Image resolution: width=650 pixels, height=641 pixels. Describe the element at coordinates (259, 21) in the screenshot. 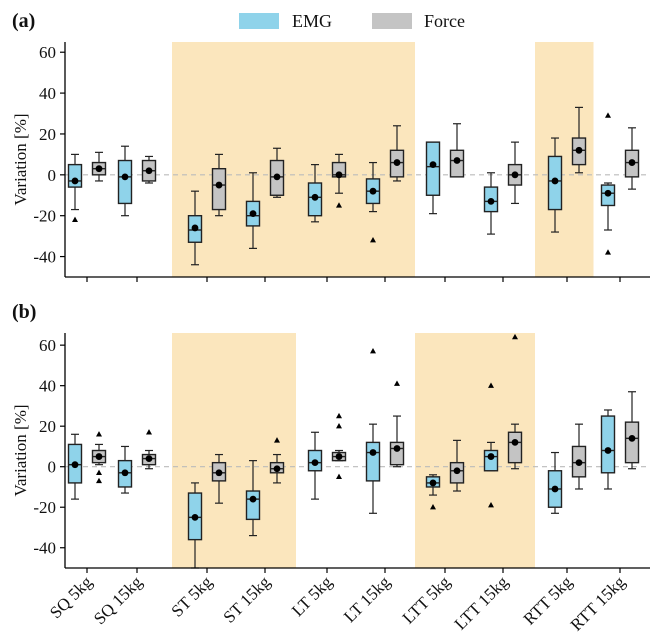

I see `legend-swatch-emg` at that location.